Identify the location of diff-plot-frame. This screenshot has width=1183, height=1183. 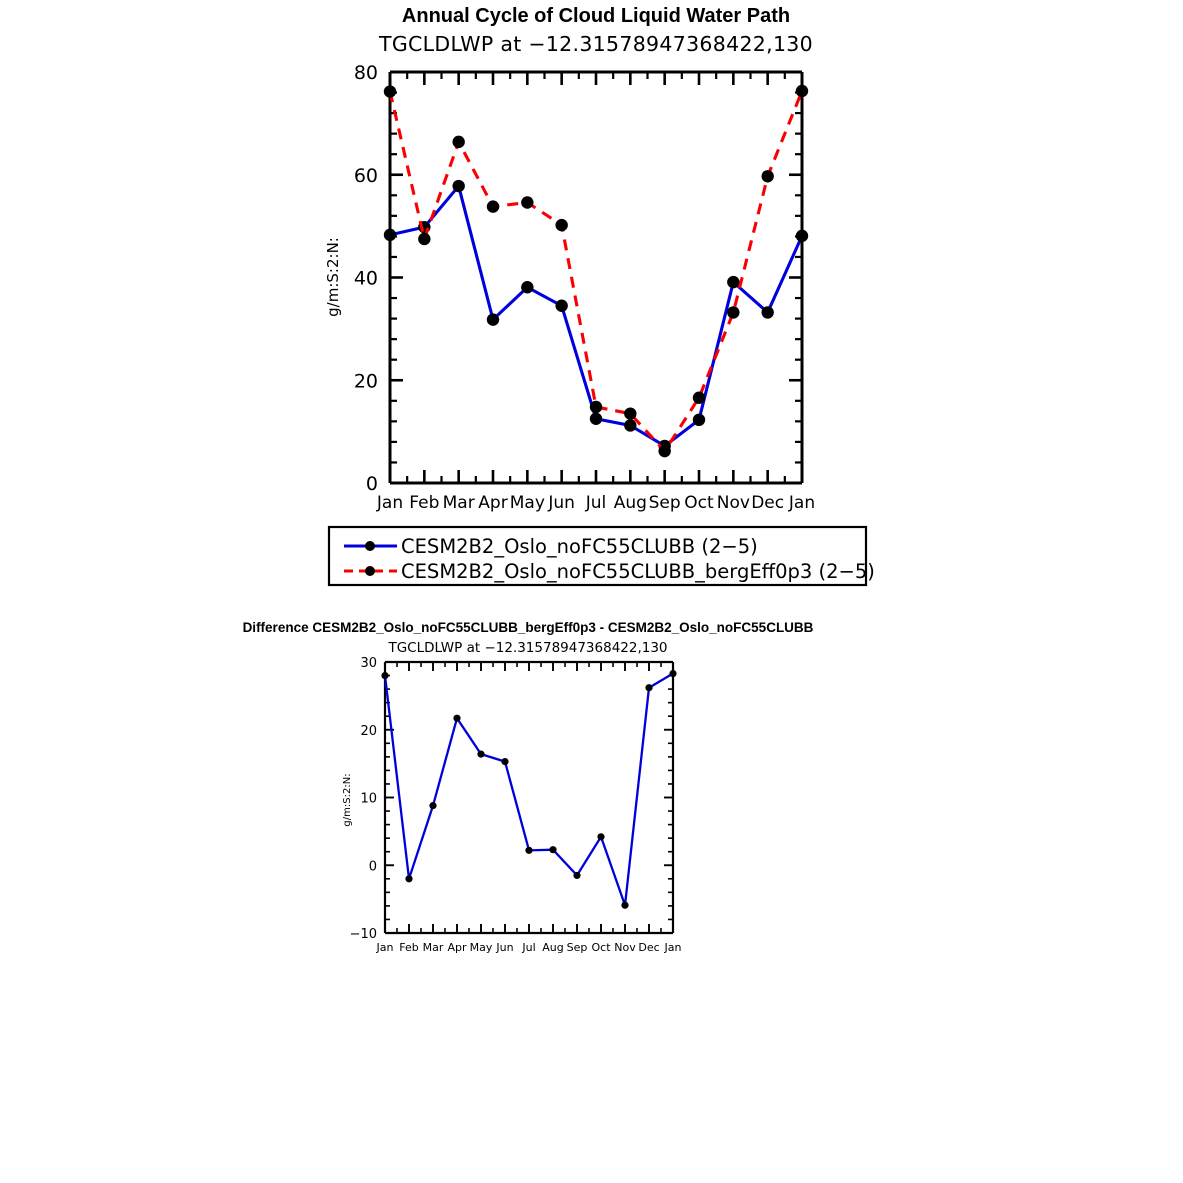
(529, 797).